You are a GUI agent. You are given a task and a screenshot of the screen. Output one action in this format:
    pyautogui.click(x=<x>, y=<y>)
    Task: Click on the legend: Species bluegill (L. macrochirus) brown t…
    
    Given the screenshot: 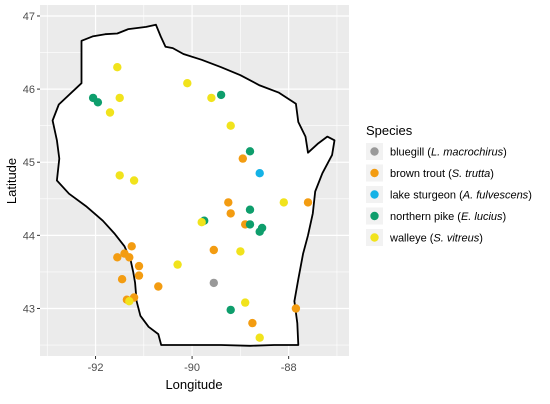 What is the action you would take?
    pyautogui.click(x=449, y=184)
    